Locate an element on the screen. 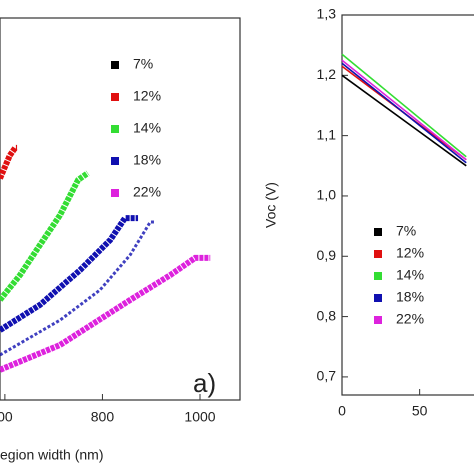  y-tick-label: 0,8 is located at coordinates (327, 315).